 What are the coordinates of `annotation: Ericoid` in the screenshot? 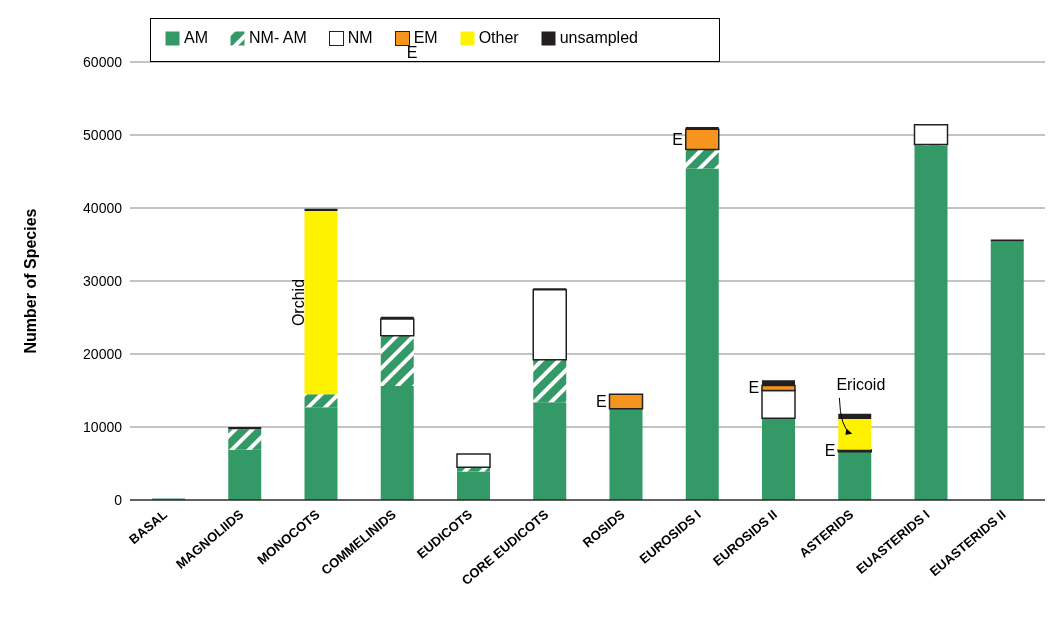 It's located at (861, 384).